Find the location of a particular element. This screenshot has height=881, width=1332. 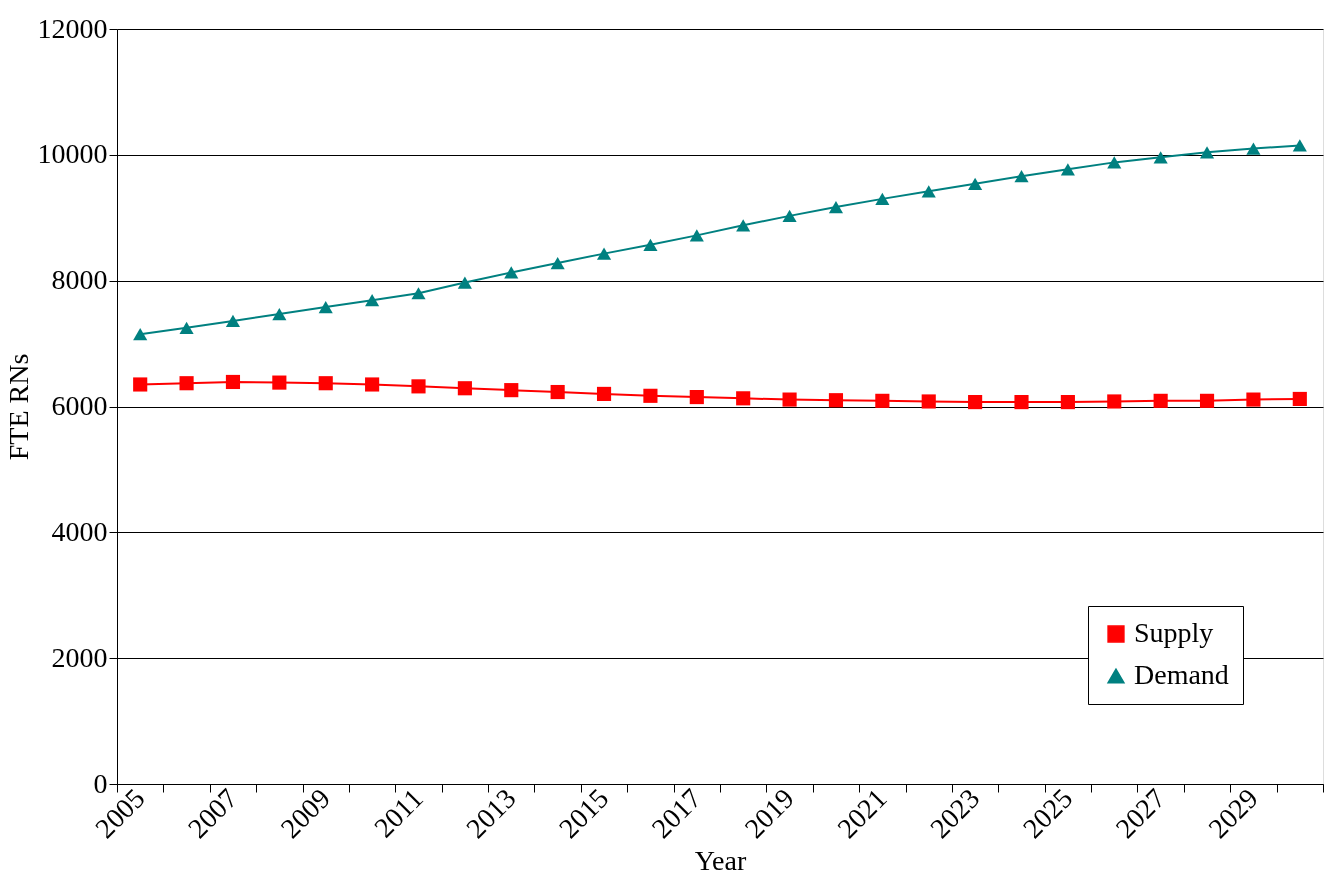

legend-label: Demand is located at coordinates (1181, 674).